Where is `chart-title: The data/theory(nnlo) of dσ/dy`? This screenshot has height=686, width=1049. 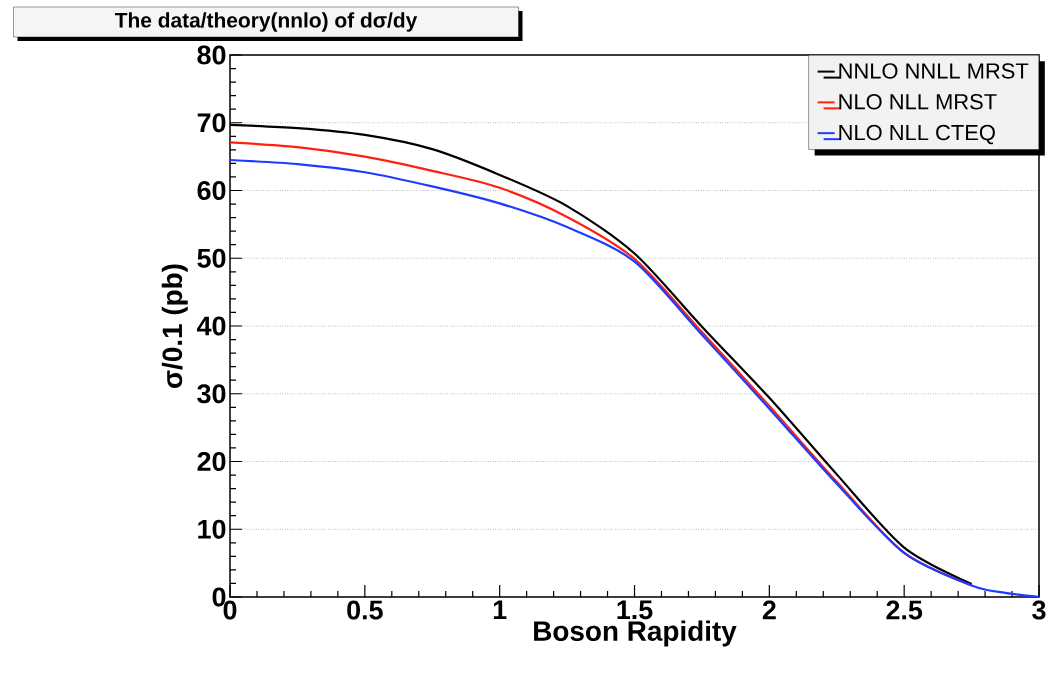 chart-title: The data/theory(nnlo) of dσ/dy is located at coordinates (266, 22).